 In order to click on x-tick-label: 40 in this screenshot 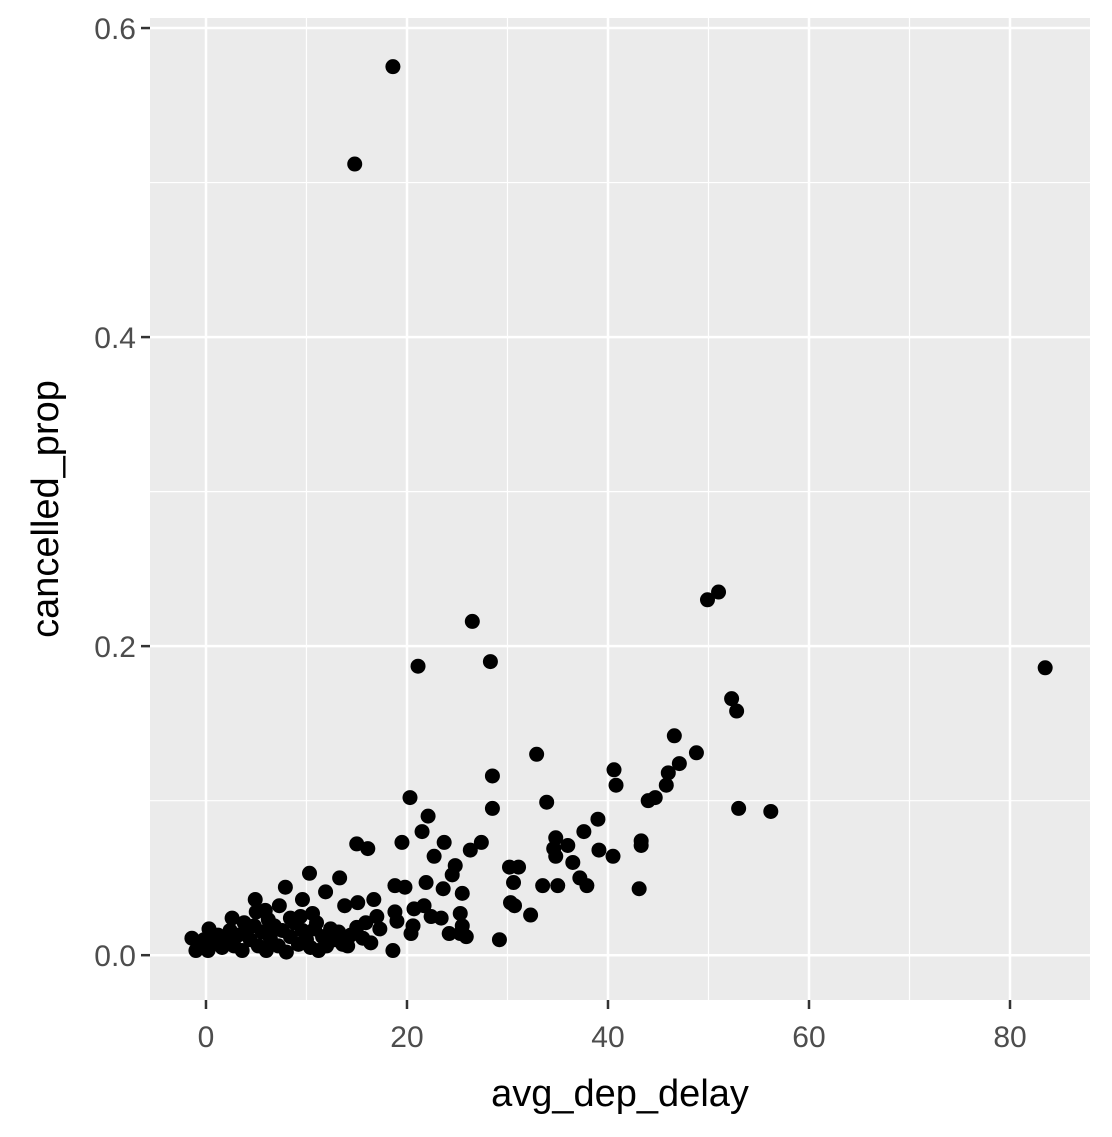, I will do `click(607, 1037)`.